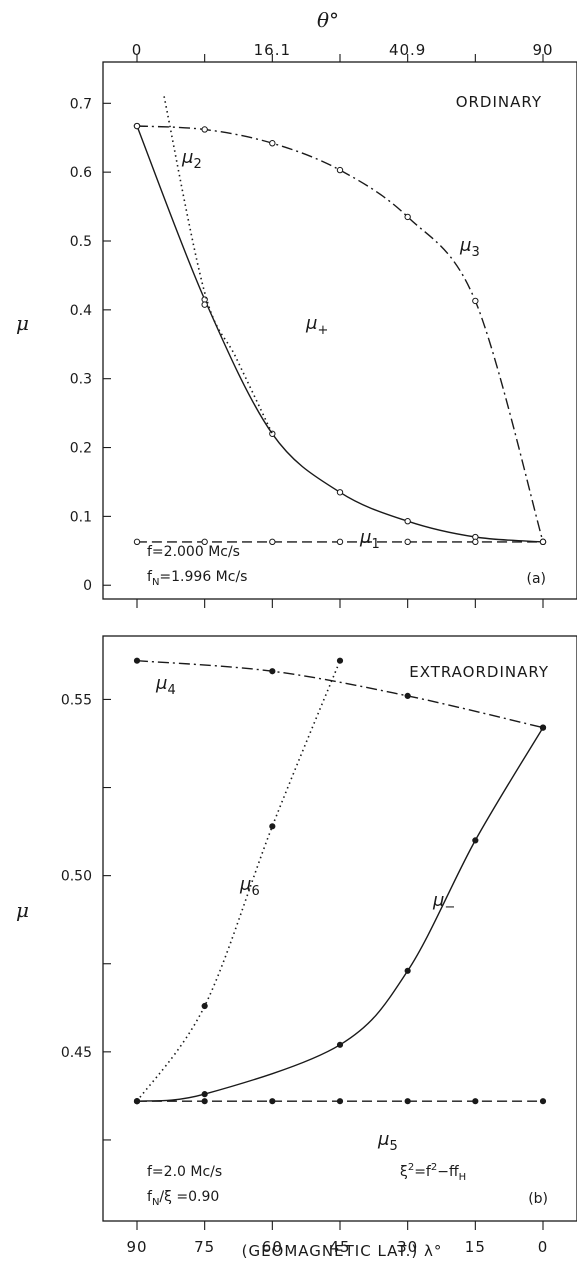 The image size is (577, 1266). What do you see at coordinates (543, 1247) in the screenshot?
I see `x-tick-label: 0` at bounding box center [543, 1247].